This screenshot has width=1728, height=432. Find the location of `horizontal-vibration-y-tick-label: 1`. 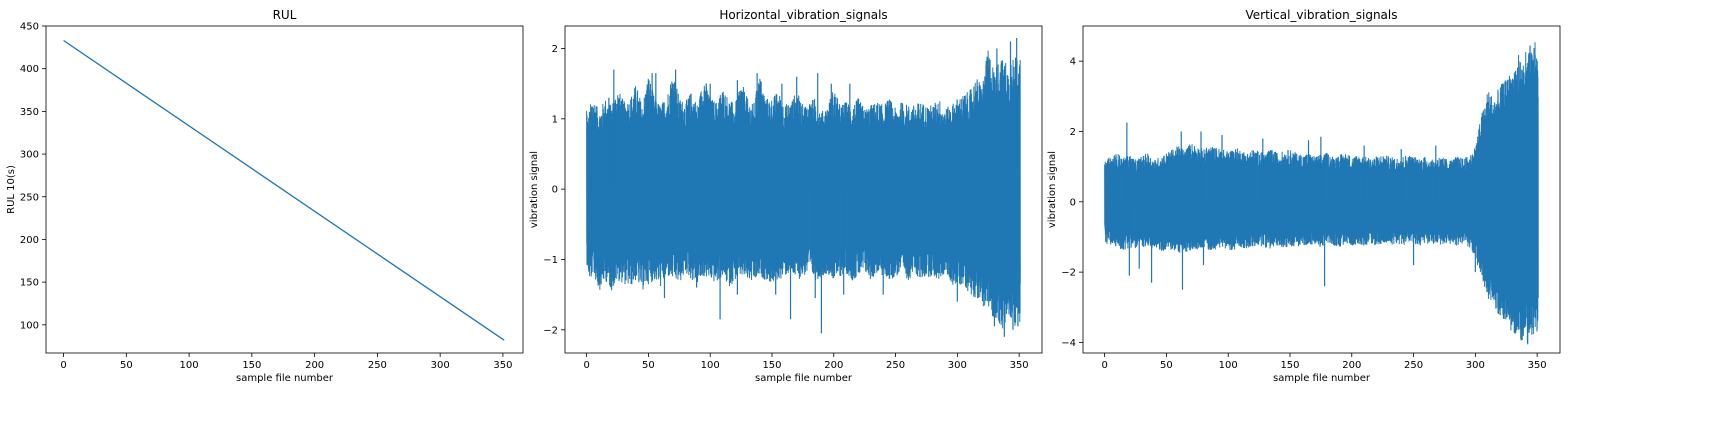

horizontal-vibration-y-tick-label: 1 is located at coordinates (555, 119).